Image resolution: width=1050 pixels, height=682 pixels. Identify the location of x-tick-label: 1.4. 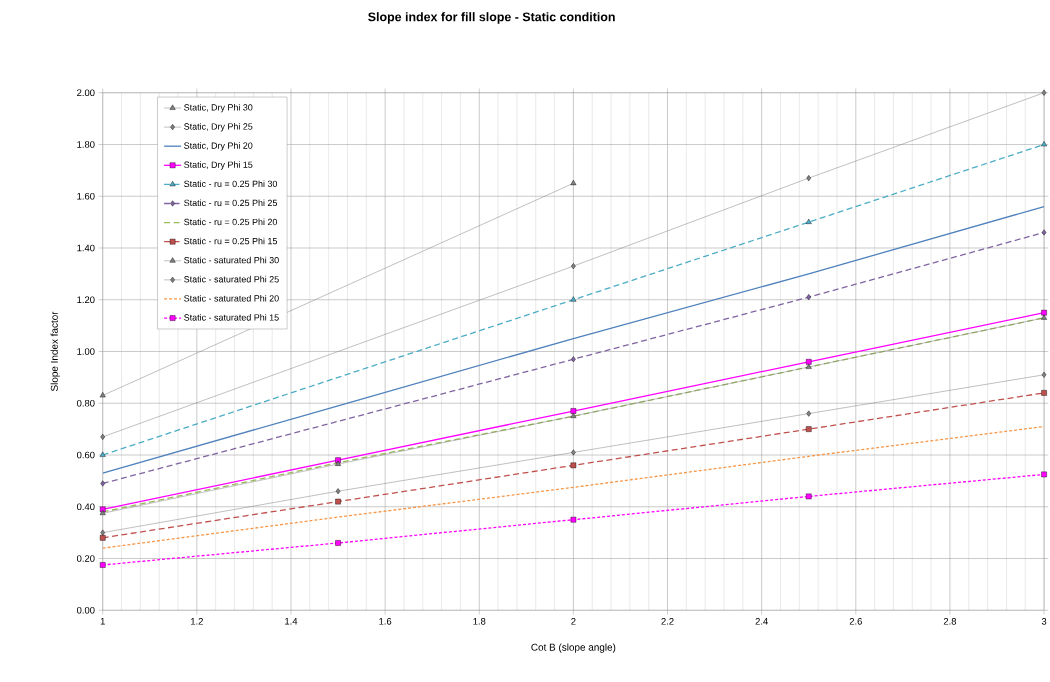
(291, 621).